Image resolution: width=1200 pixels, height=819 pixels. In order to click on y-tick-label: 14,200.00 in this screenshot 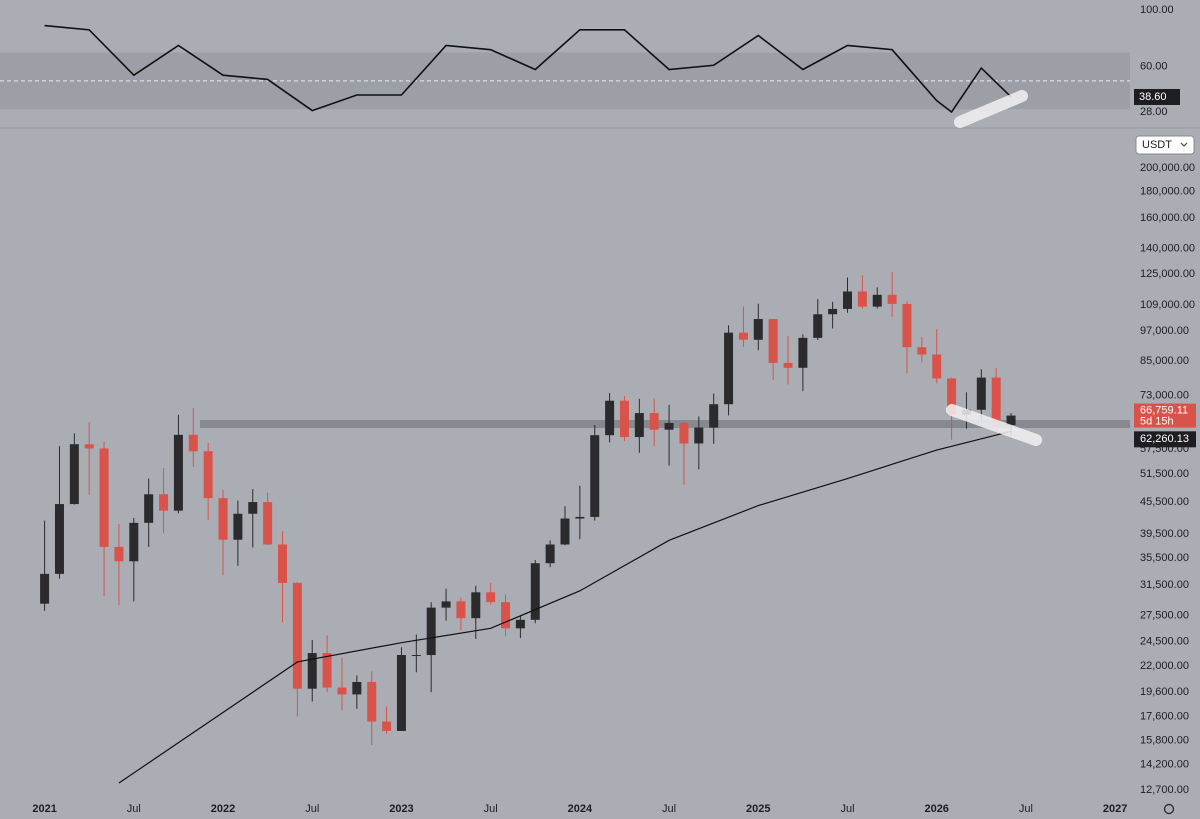, I will do `click(1164, 765)`.